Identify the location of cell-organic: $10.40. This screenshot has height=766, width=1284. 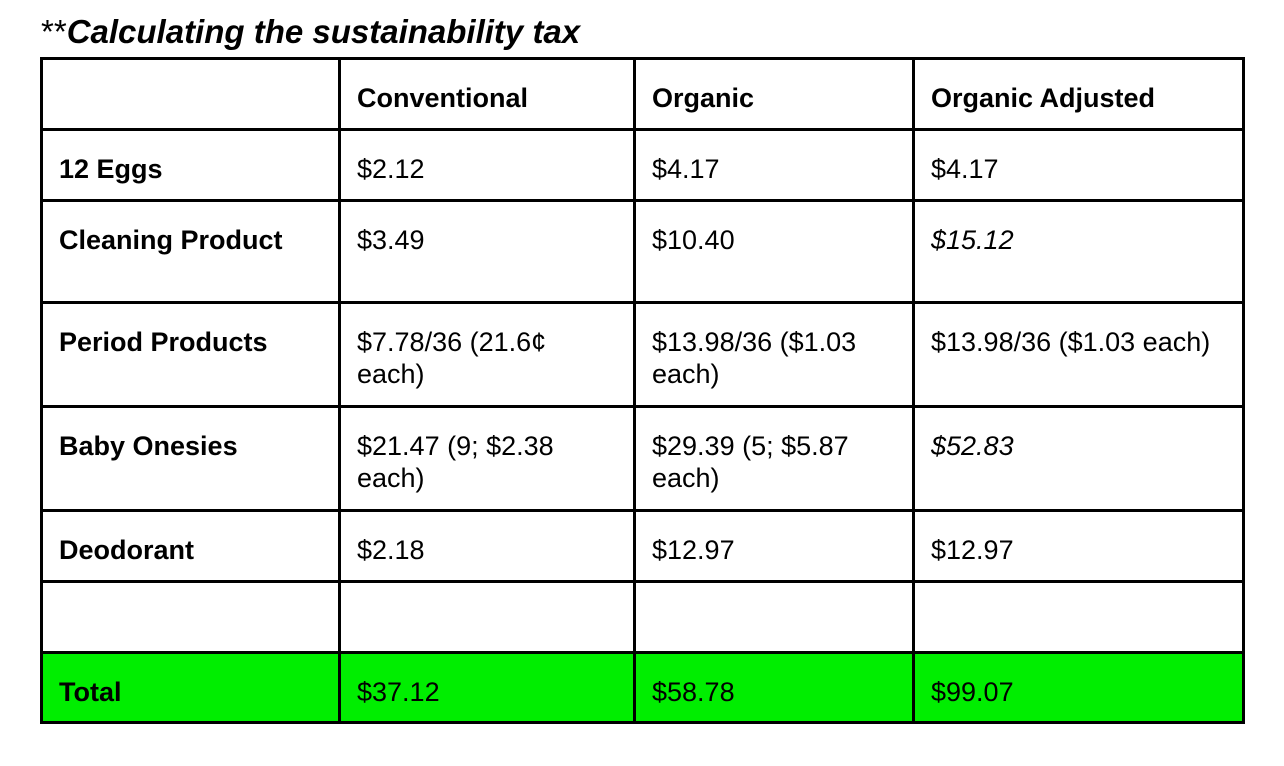
(774, 251).